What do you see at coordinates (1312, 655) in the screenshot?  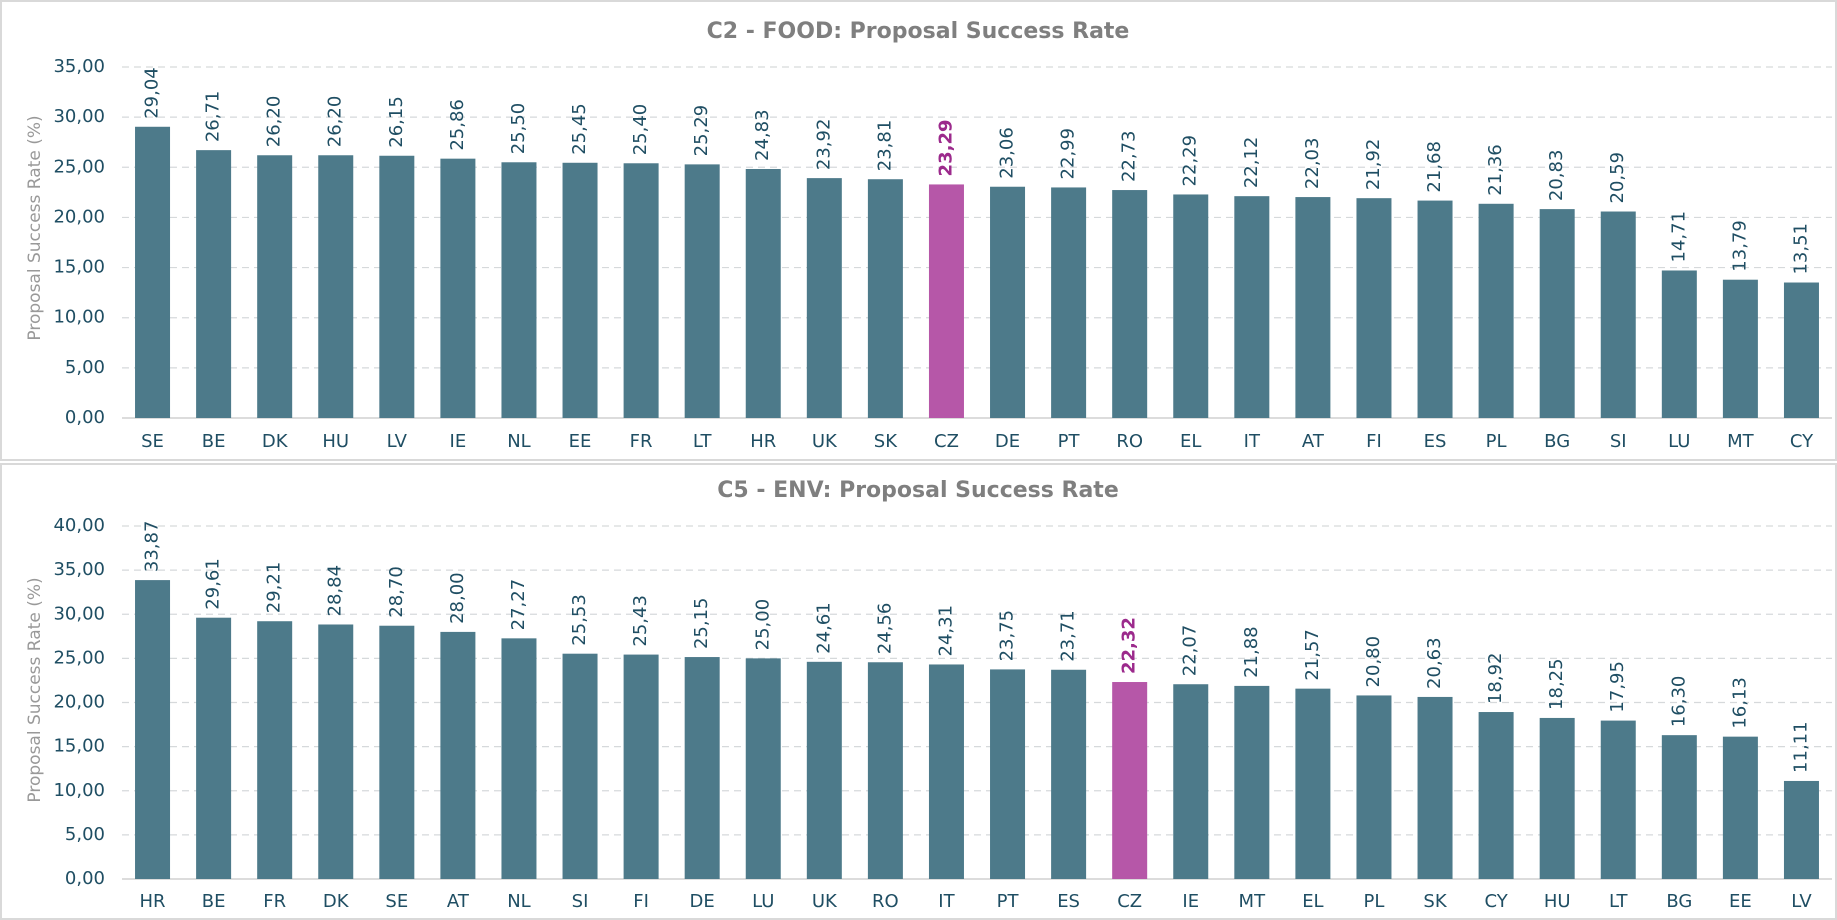 I see `value-label: 21,57` at bounding box center [1312, 655].